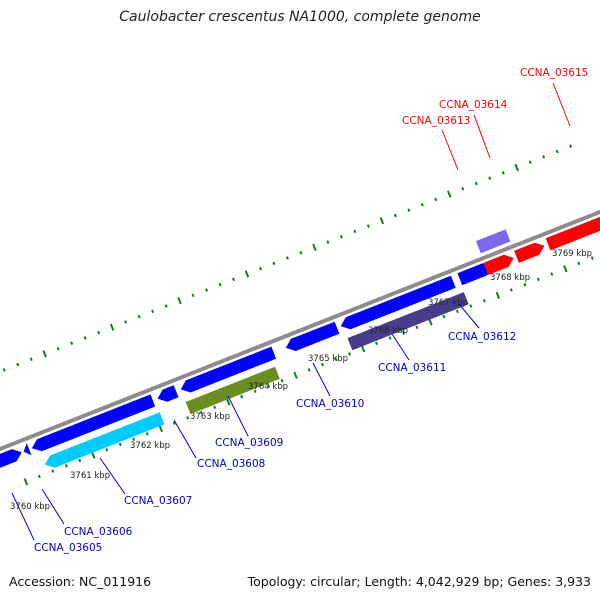 Image resolution: width=600 pixels, height=600 pixels. Describe the element at coordinates (448, 303) in the screenshot. I see `kbp-label: 3767 kbp` at that location.